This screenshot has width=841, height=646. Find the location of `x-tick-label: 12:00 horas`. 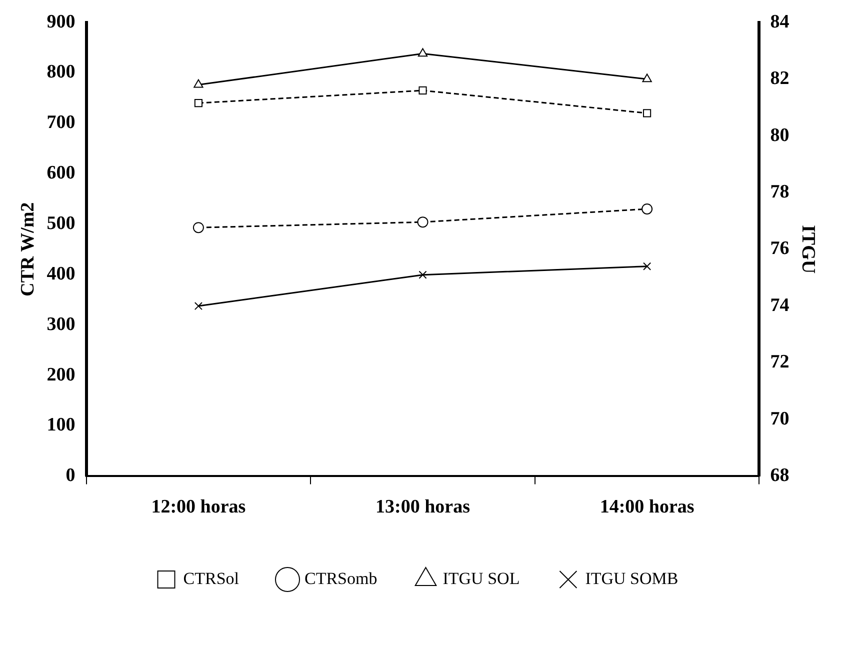

x-tick-label: 12:00 horas is located at coordinates (198, 507).